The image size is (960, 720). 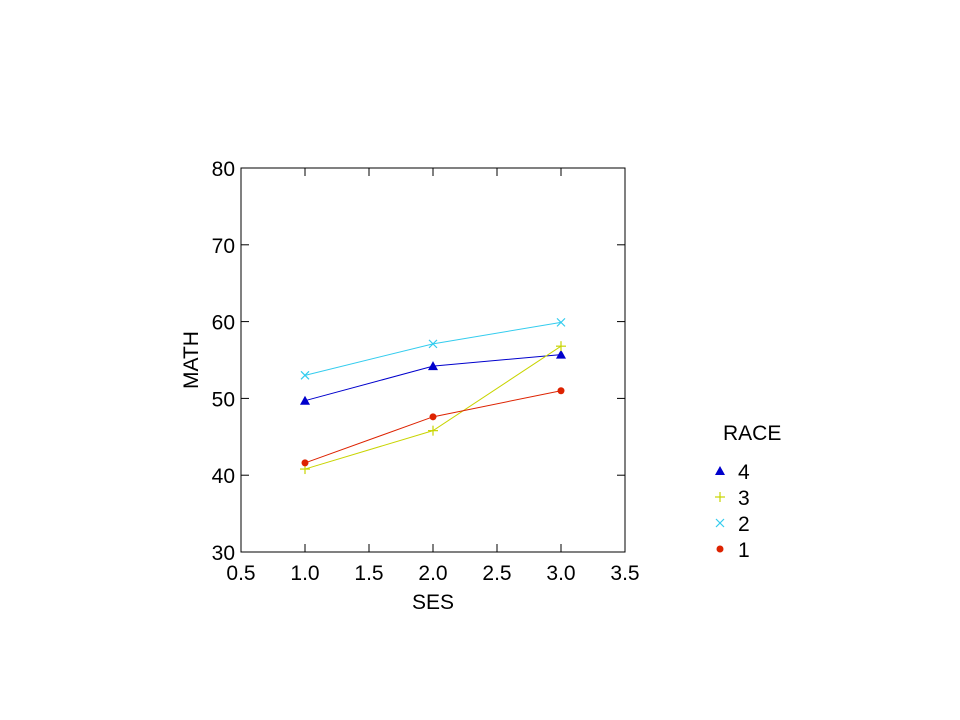 I want to click on legend-item-1: 1, so click(x=733, y=550).